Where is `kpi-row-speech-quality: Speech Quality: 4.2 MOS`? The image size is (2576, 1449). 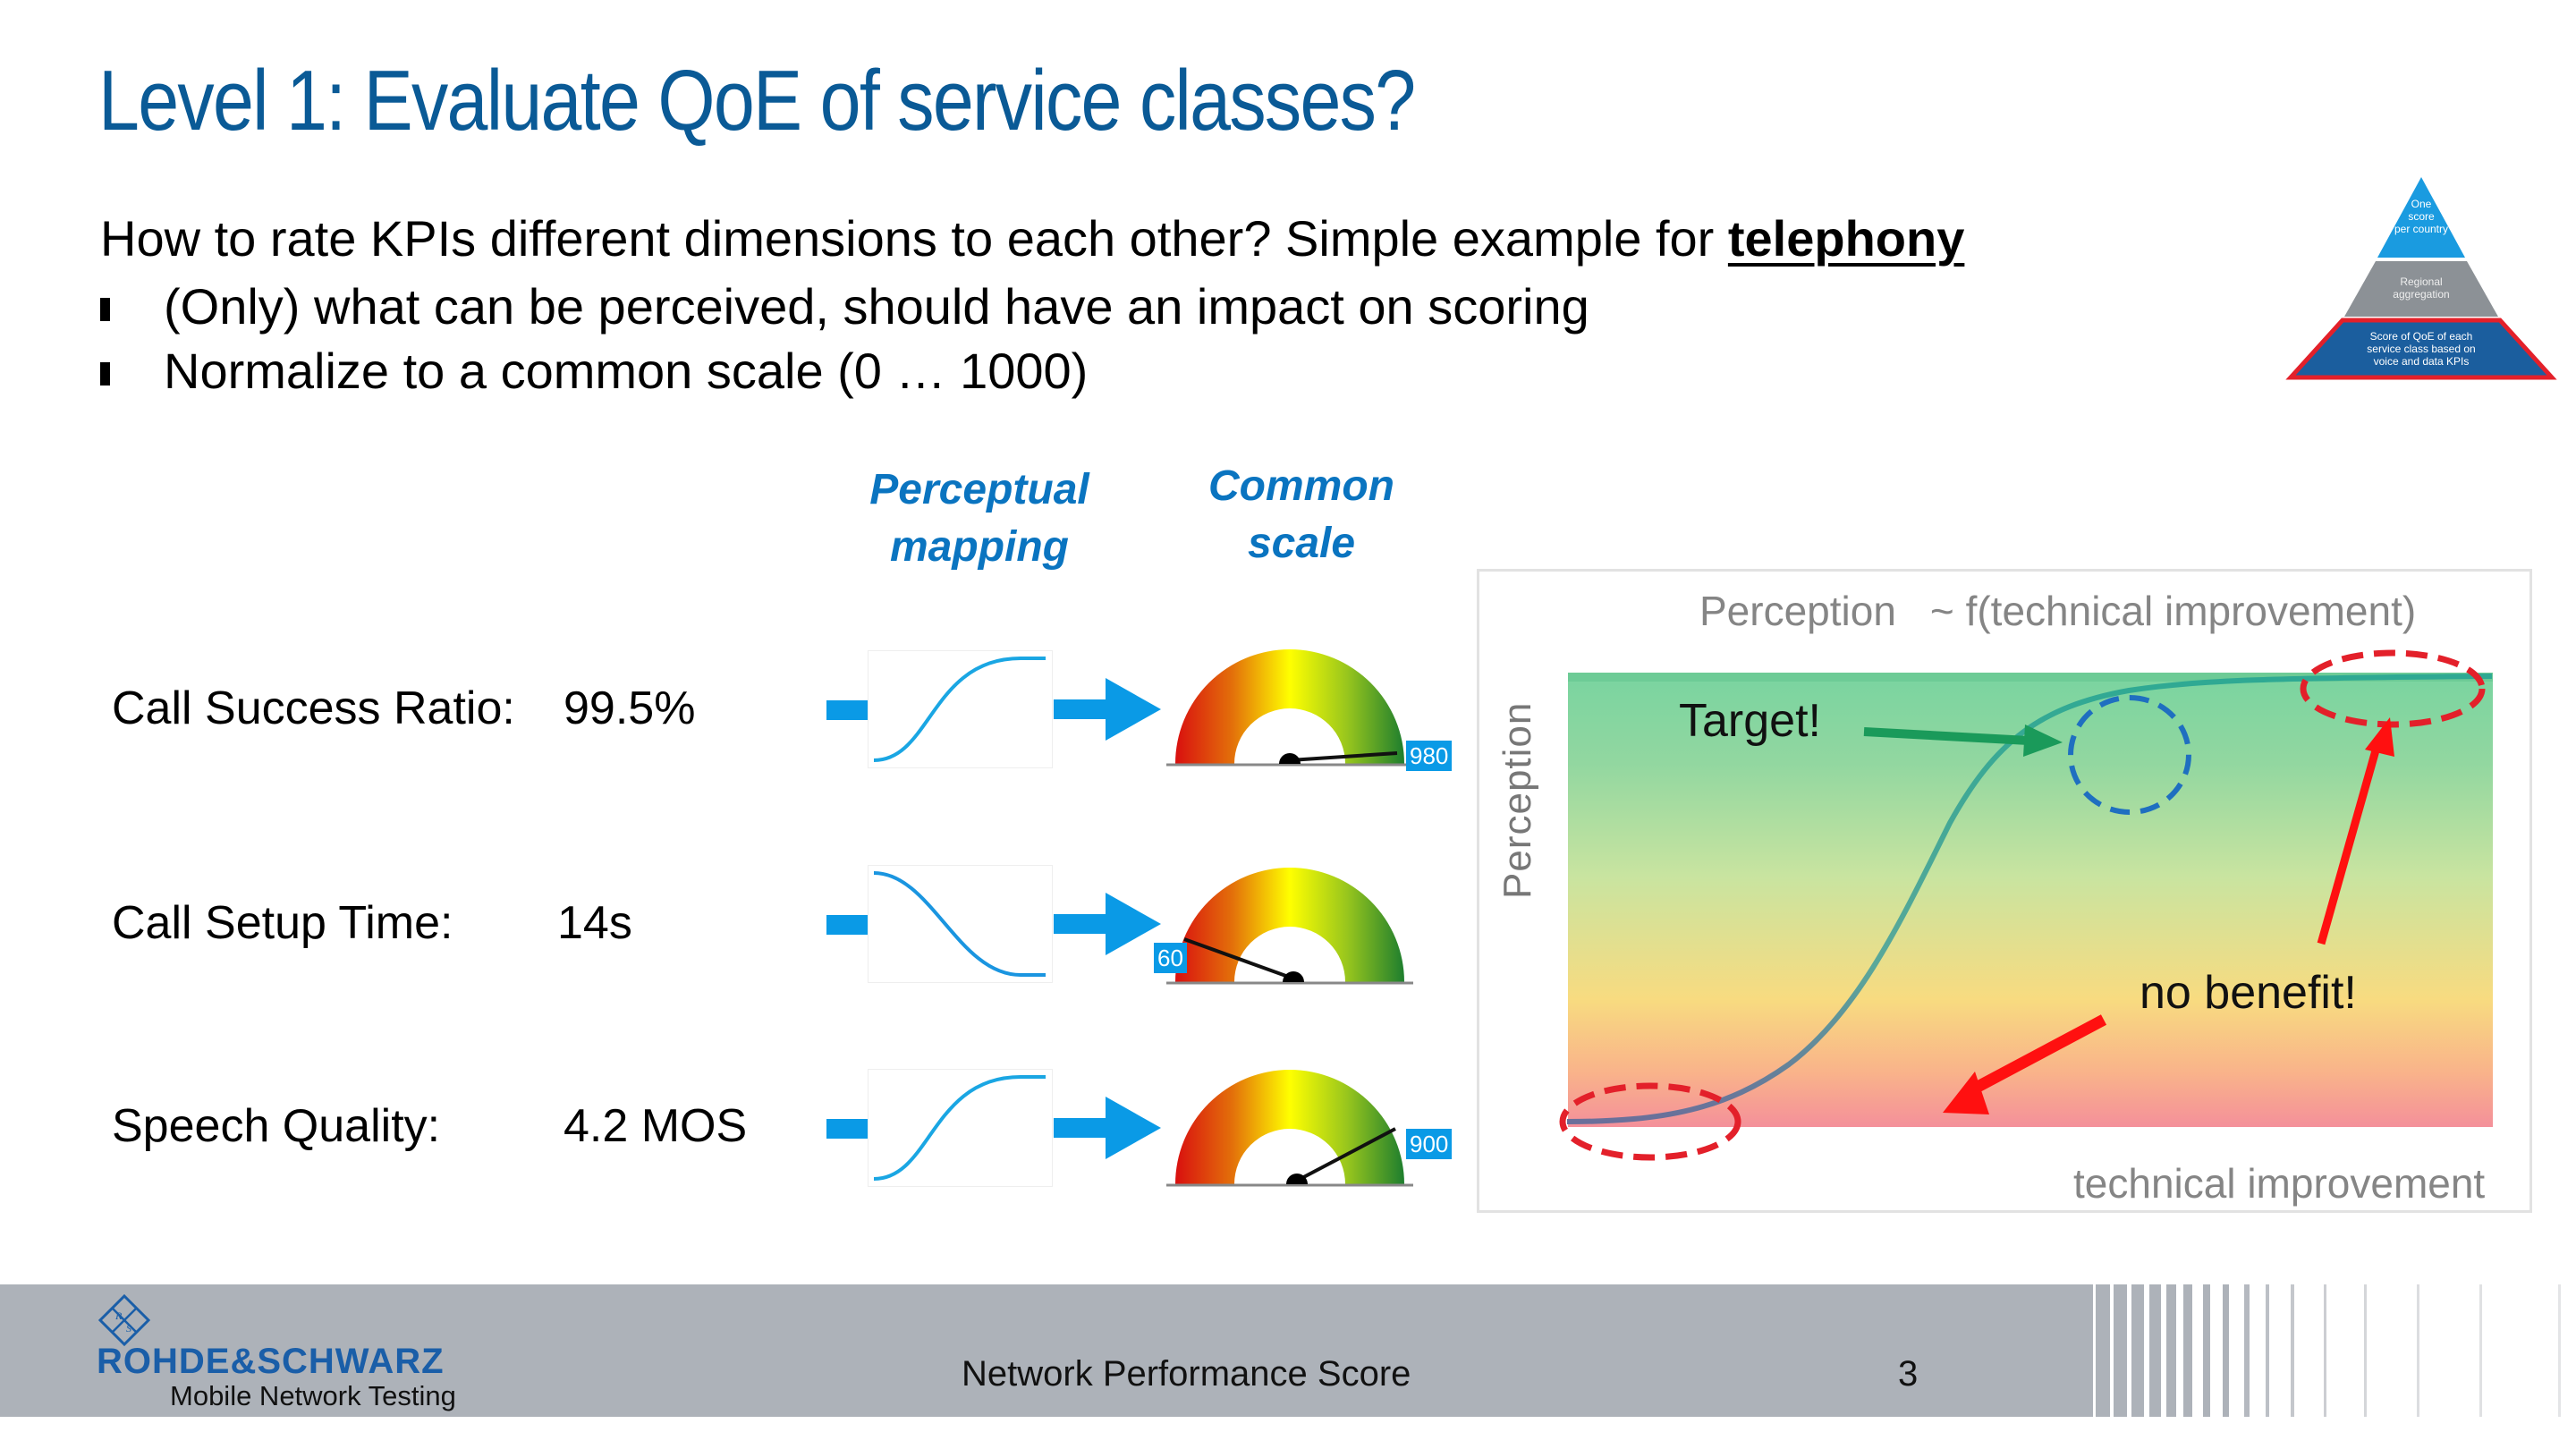
kpi-row-speech-quality: Speech Quality: 4.2 MOS is located at coordinates (429, 1126).